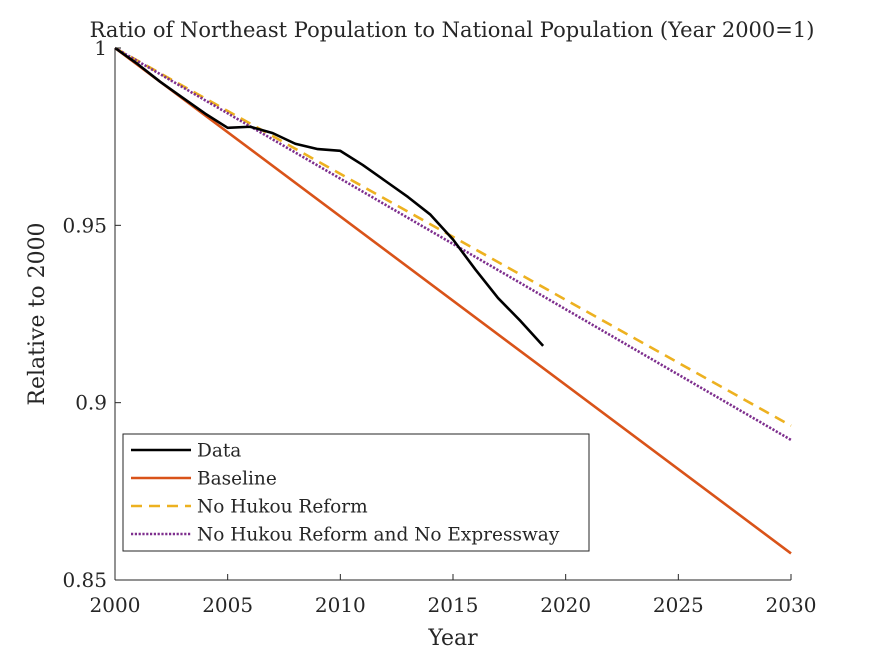 Image resolution: width=875 pixels, height=656 pixels. I want to click on x-axis-label: Year, so click(452, 638).